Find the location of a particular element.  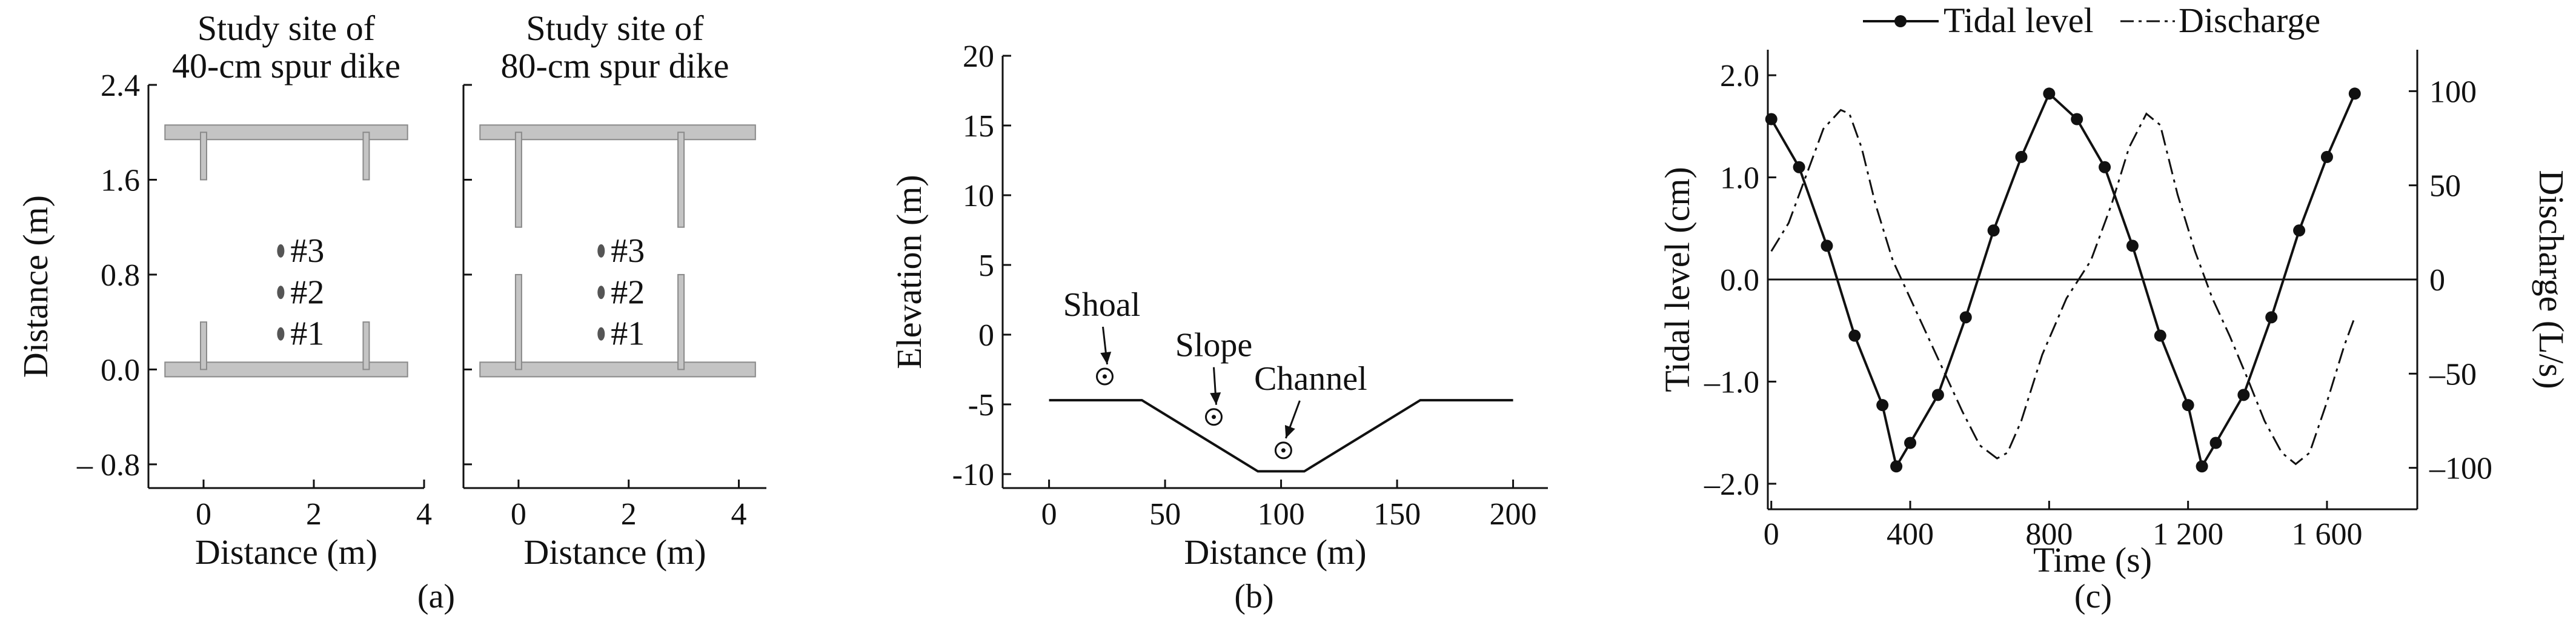

station-label: Channel is located at coordinates (1310, 379).